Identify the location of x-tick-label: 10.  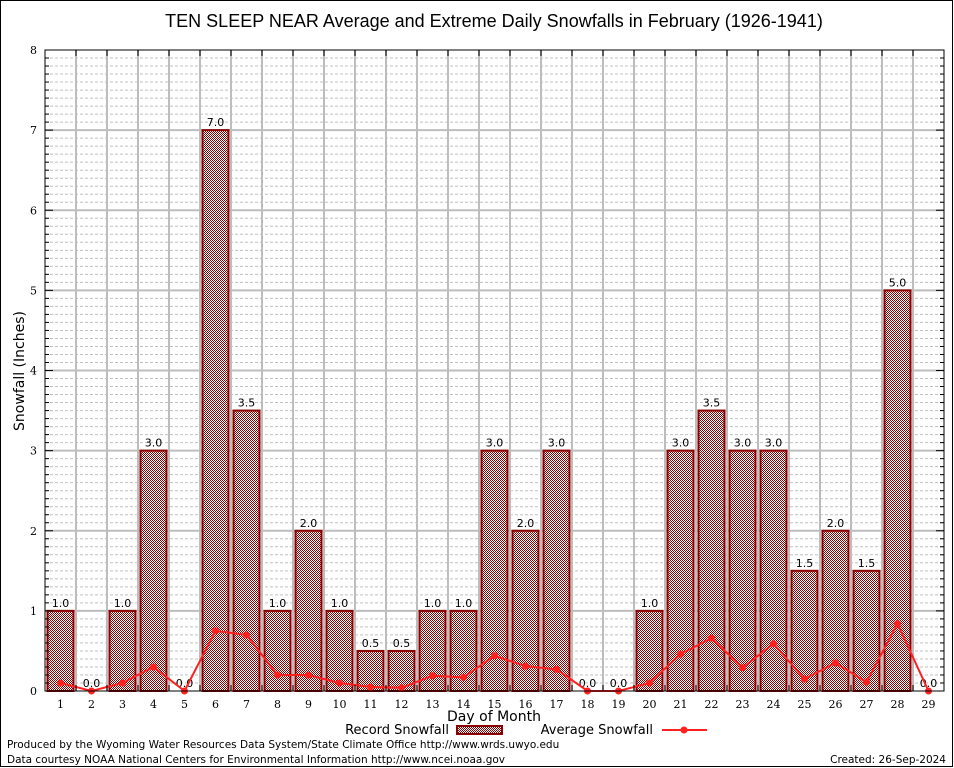
(340, 704).